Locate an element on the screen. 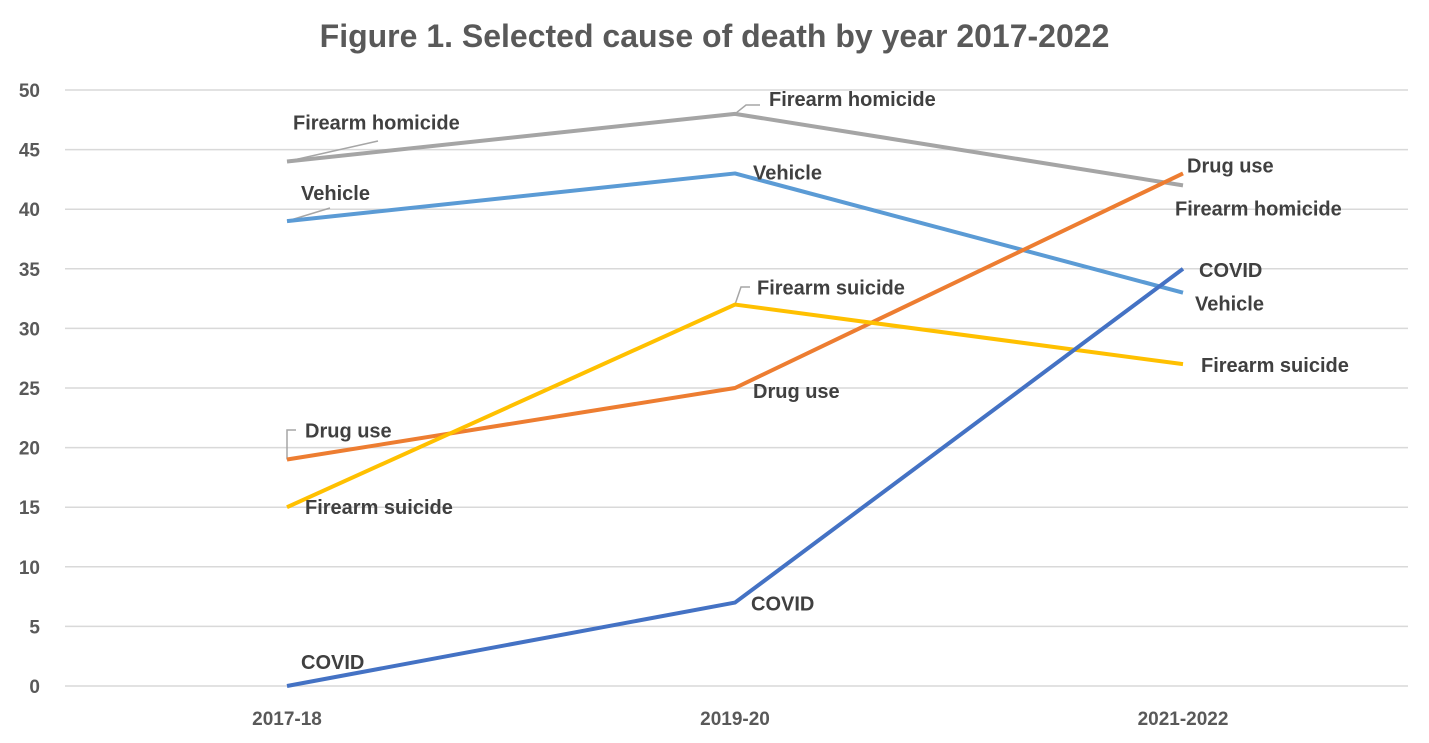 Image resolution: width=1429 pixels, height=743 pixels. y-tick-label: 25 is located at coordinates (30, 389).